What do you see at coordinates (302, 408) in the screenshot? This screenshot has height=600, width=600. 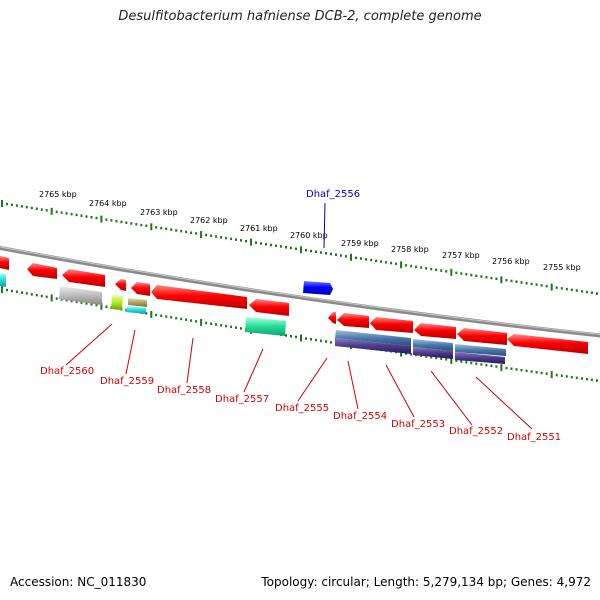 I see `gene-label-dhaf-2555: Dhaf_2555` at bounding box center [302, 408].